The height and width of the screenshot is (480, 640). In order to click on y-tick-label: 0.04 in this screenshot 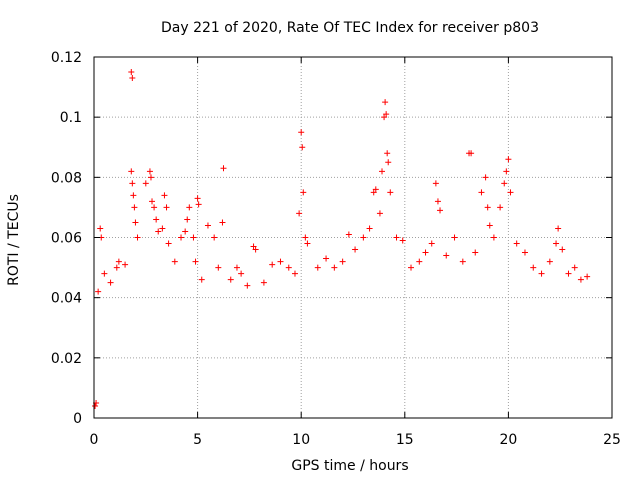, I will do `click(66, 299)`.